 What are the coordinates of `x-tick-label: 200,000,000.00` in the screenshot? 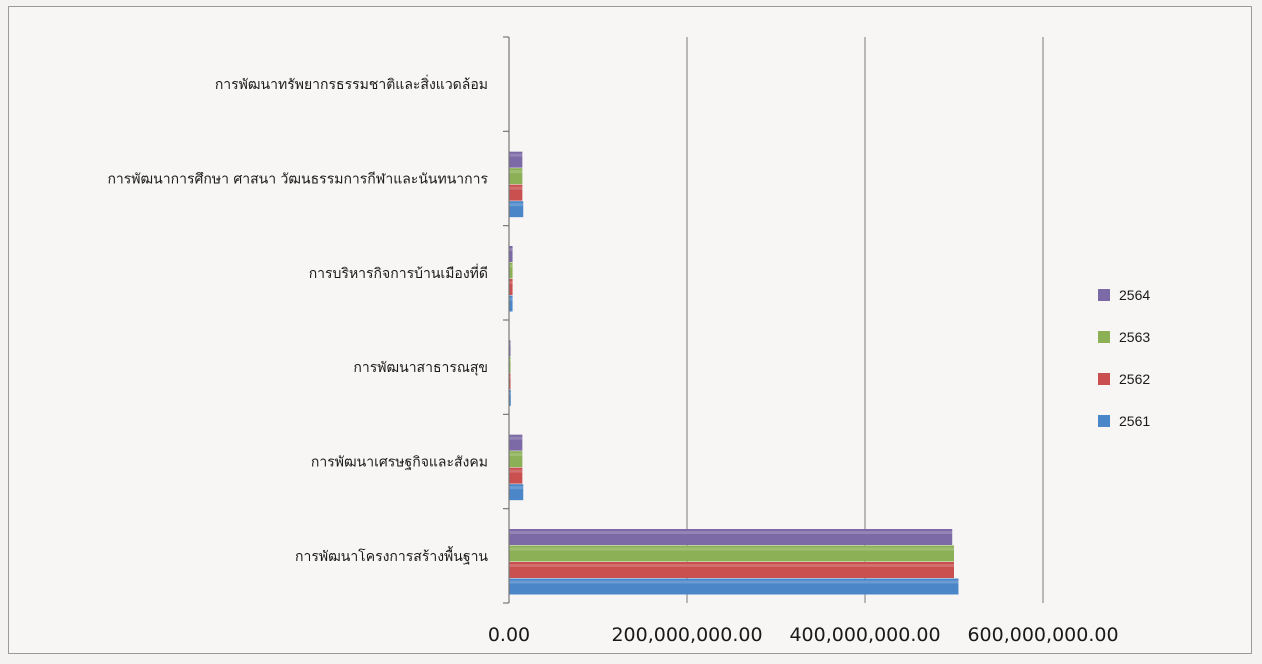 It's located at (686, 635).